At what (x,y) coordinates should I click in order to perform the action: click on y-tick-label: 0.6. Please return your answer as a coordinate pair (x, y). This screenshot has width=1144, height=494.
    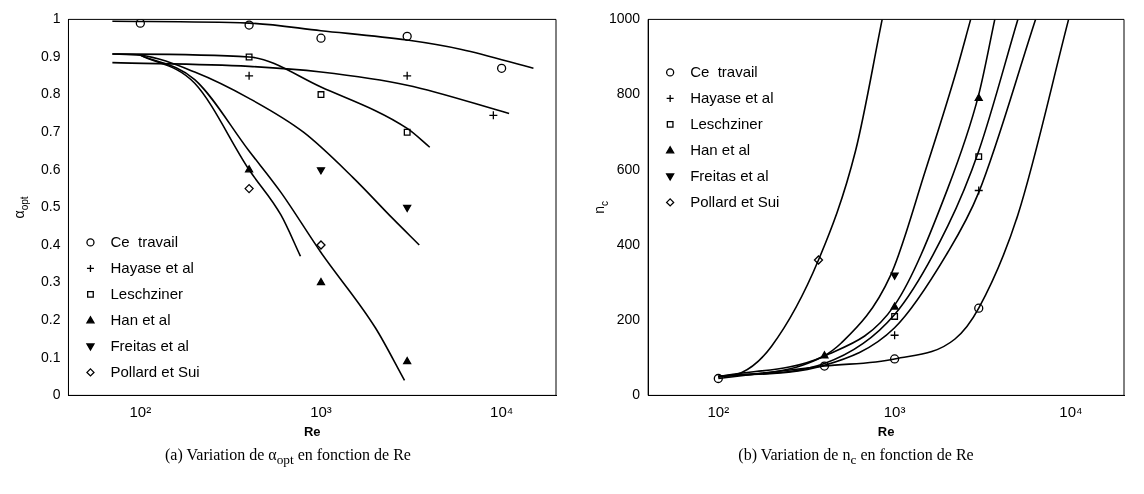
    Looking at the image, I should click on (50, 168).